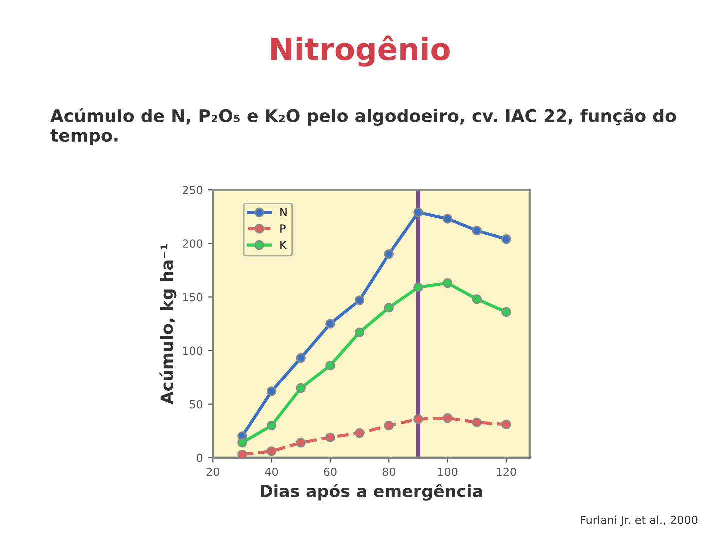  I want to click on text: Furlani Jr. et al., 2000, so click(639, 521).